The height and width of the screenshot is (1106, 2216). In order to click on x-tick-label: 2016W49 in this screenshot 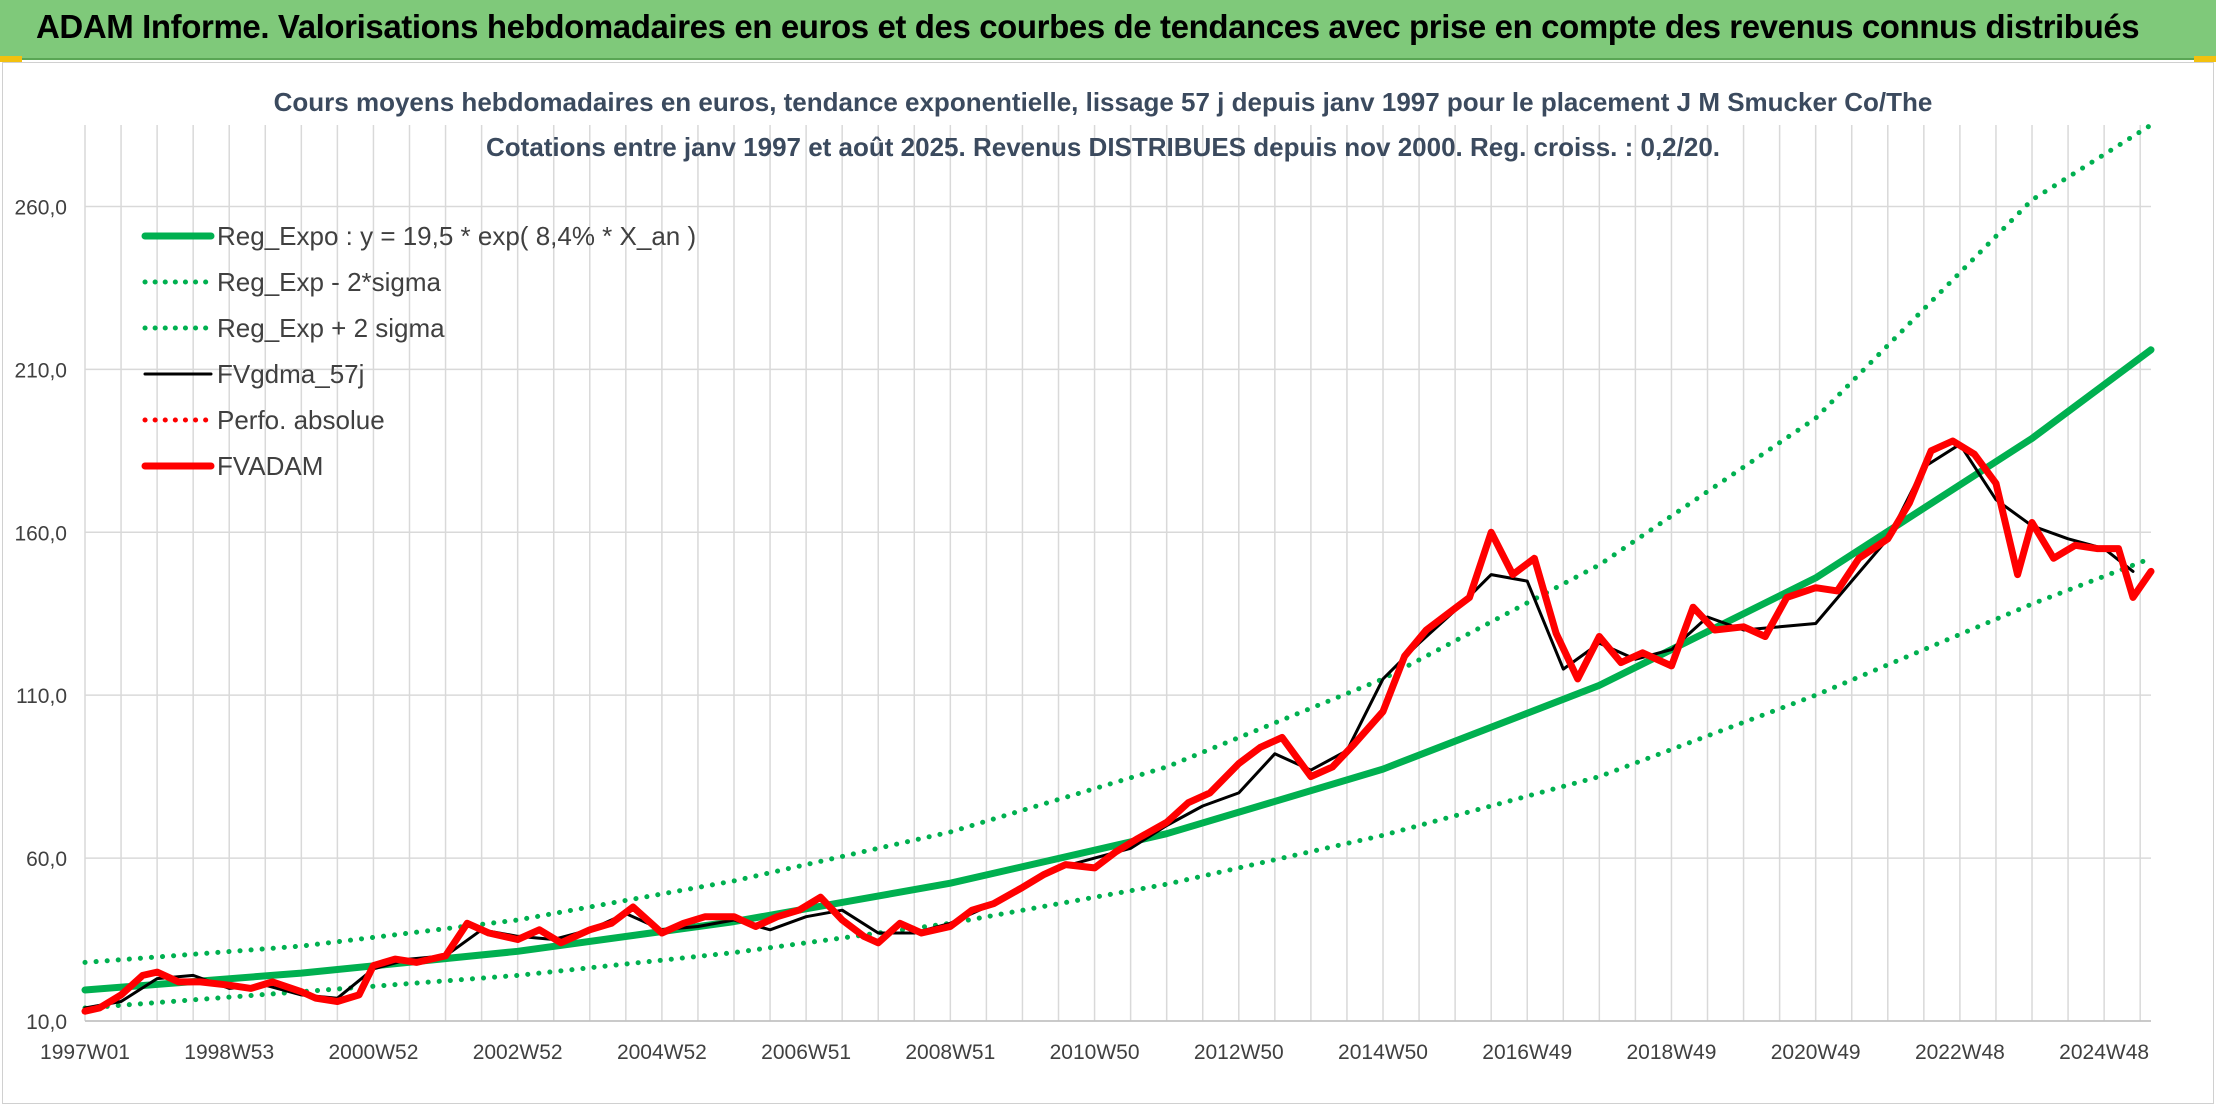, I will do `click(1527, 1052)`.